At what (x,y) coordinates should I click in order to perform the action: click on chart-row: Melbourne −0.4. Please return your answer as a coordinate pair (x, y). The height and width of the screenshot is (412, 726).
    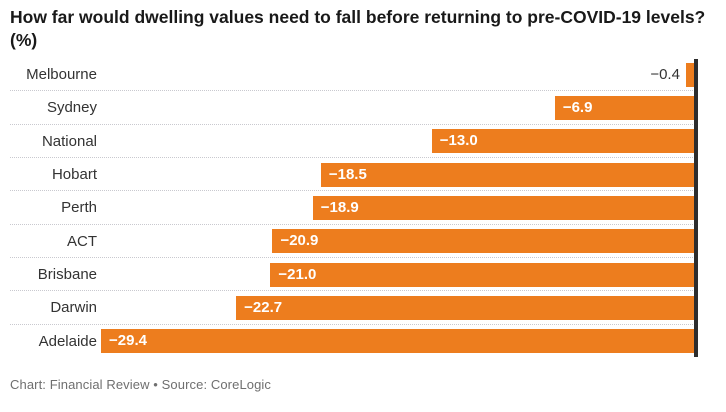
    Looking at the image, I should click on (363, 74).